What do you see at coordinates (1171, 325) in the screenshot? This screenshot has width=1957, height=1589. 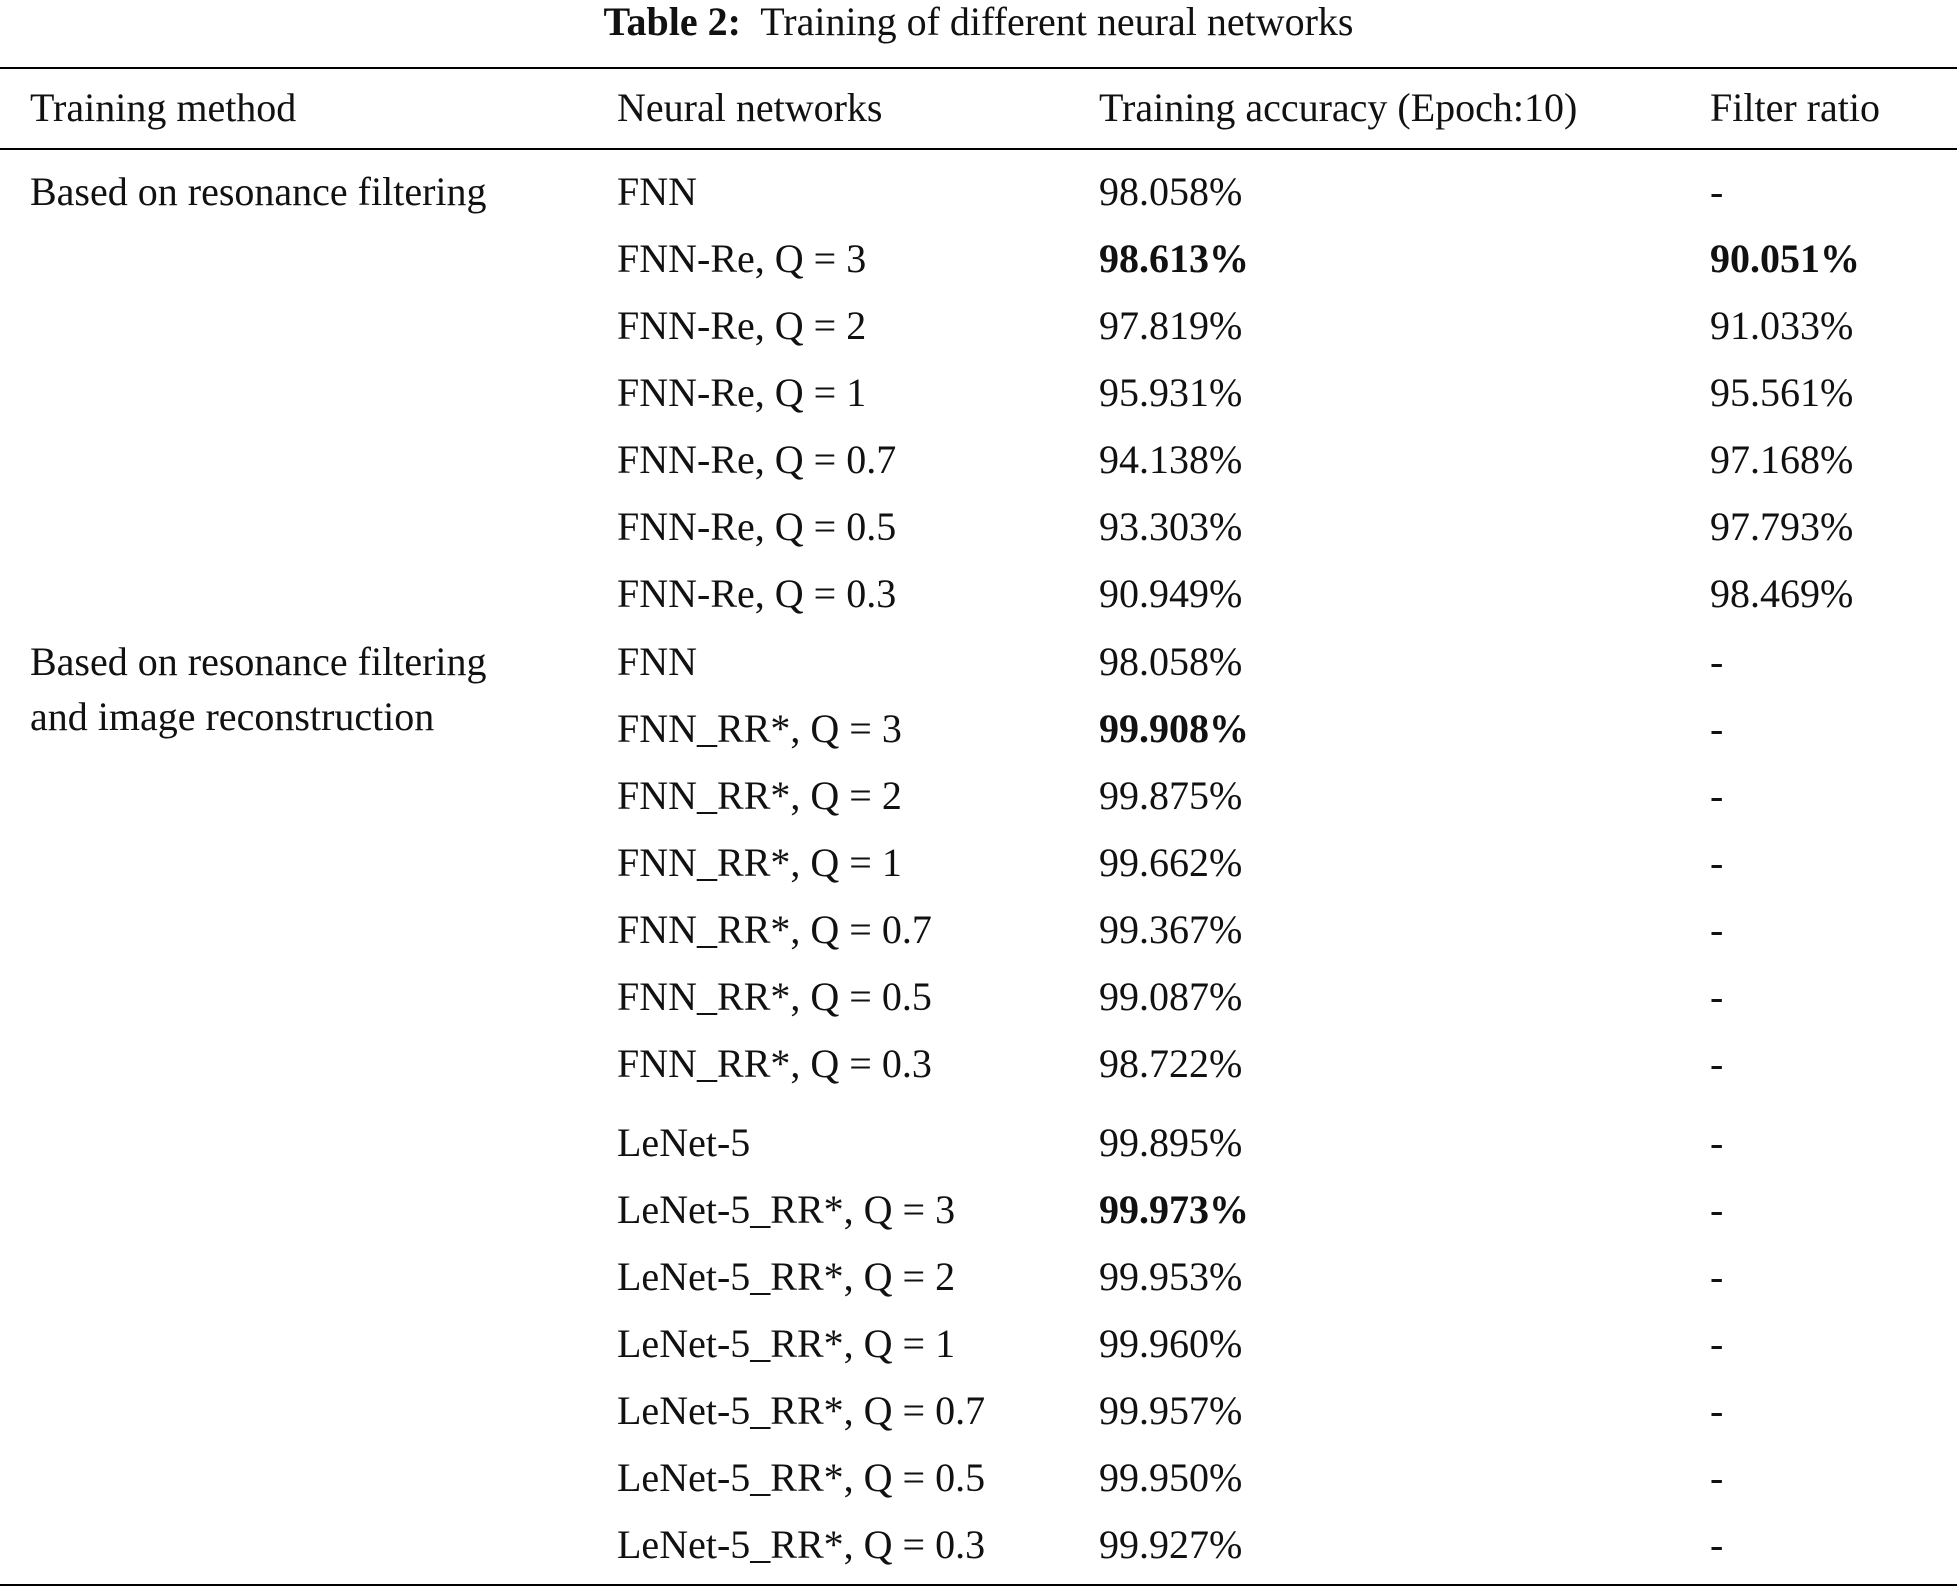 I see `training-accuracy-cell: 97.819%` at bounding box center [1171, 325].